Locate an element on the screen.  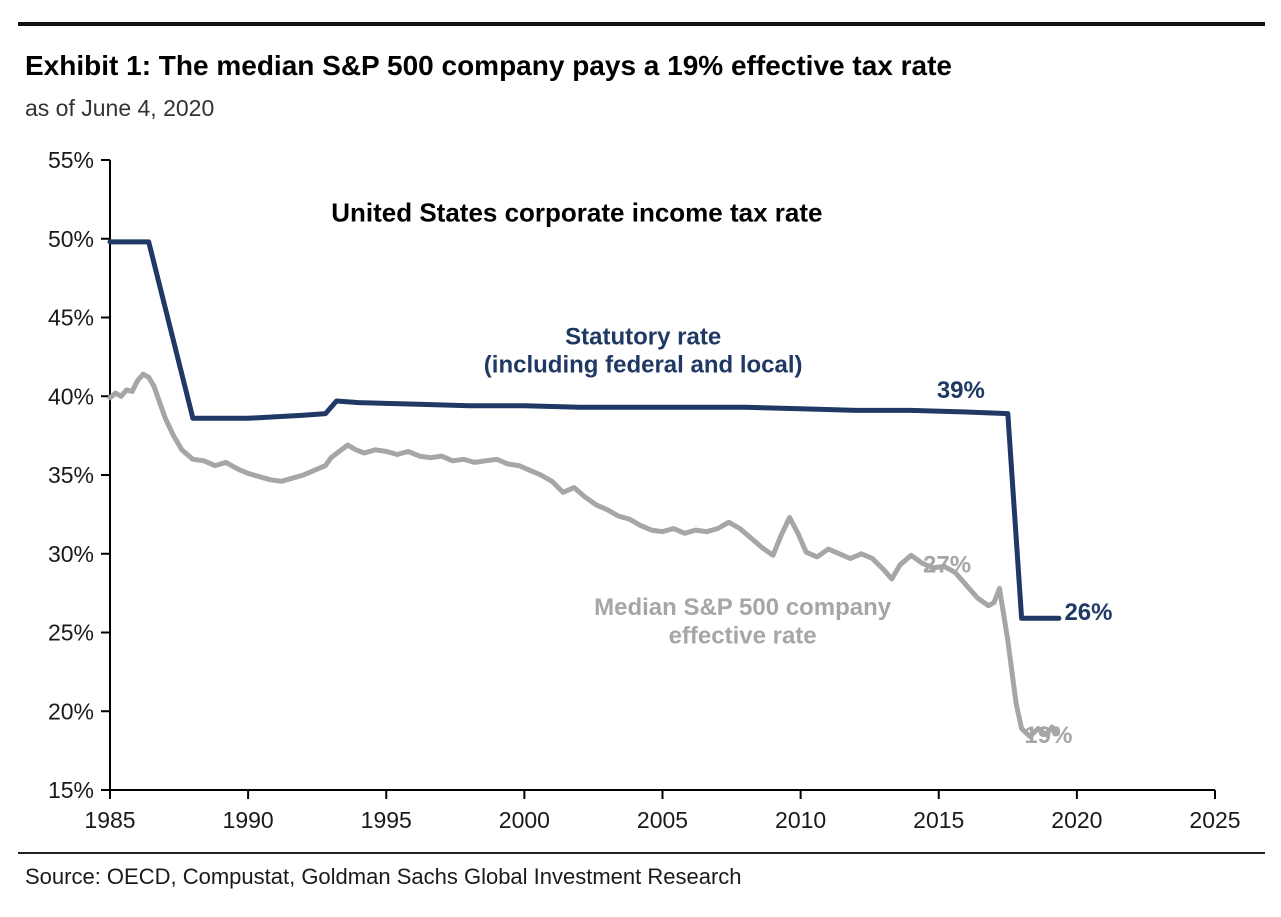
x-tick-label: 2005 is located at coordinates (662, 820).